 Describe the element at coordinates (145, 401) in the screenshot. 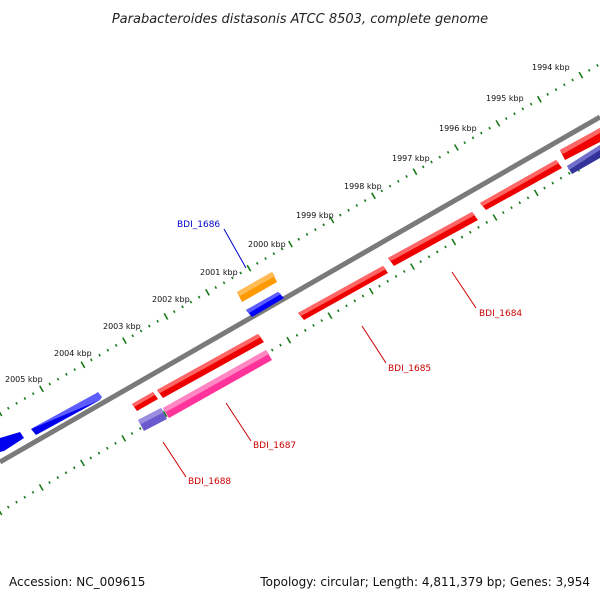

I see `feature-red-left-small` at that location.